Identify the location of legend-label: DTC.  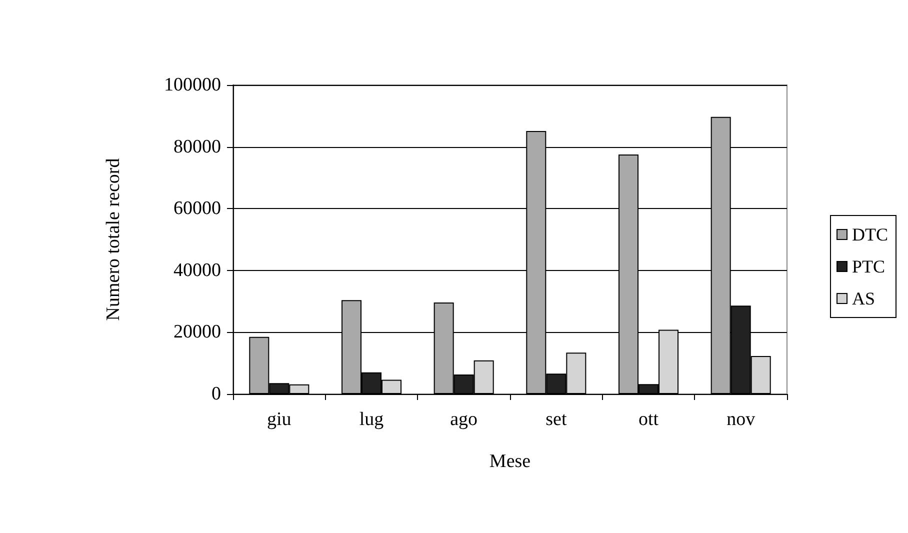
(870, 234).